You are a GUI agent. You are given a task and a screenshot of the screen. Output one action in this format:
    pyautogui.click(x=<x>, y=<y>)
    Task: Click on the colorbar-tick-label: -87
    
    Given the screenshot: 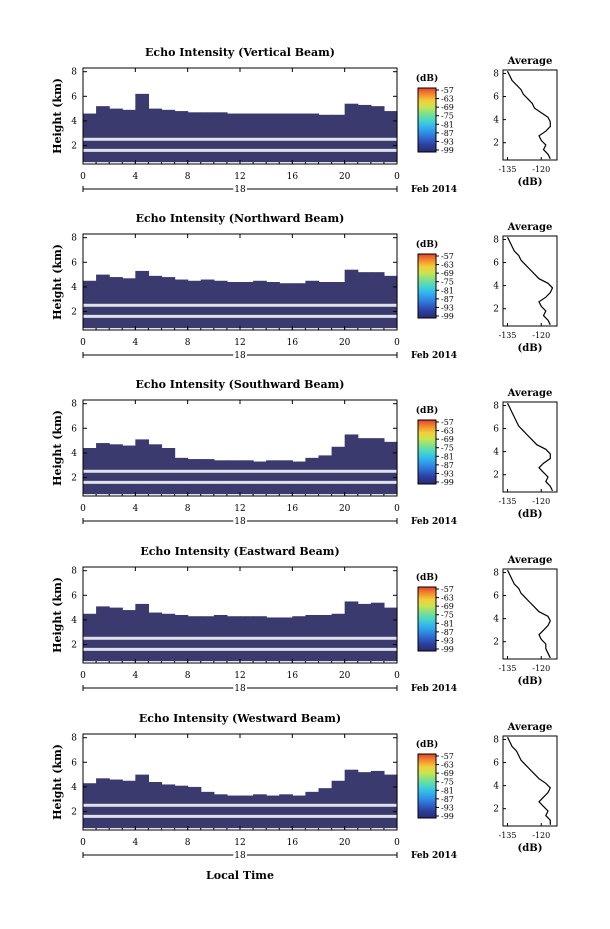 What is the action you would take?
    pyautogui.click(x=447, y=799)
    